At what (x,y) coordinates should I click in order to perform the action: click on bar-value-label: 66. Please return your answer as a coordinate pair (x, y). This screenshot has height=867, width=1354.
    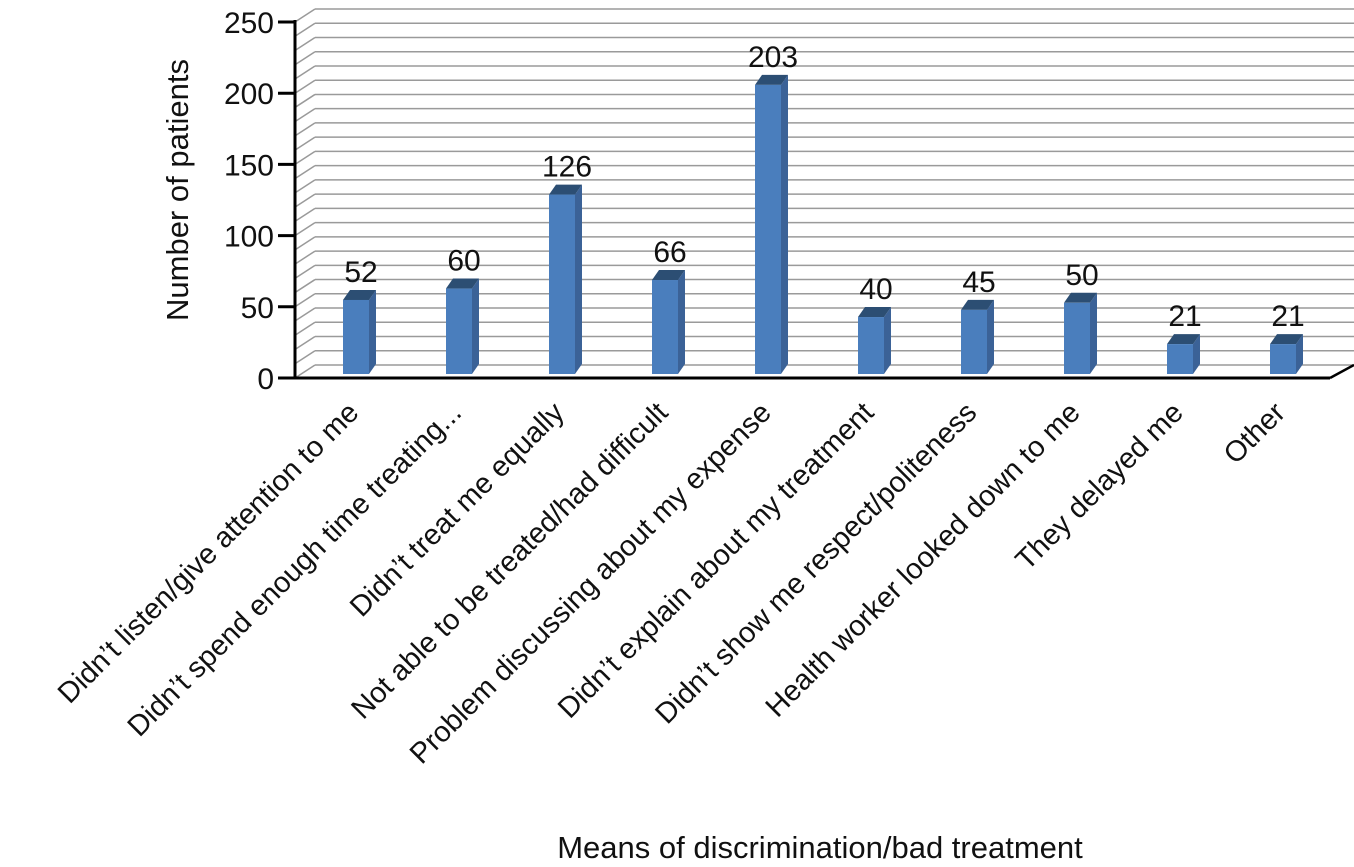
    Looking at the image, I should click on (669, 252).